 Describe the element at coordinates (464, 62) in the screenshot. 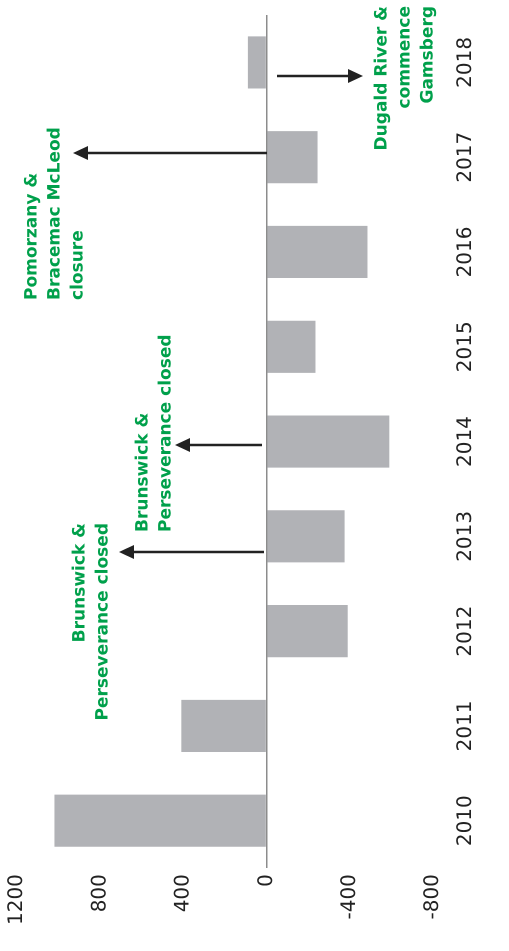

I see `y-tick-label: 2018` at that location.